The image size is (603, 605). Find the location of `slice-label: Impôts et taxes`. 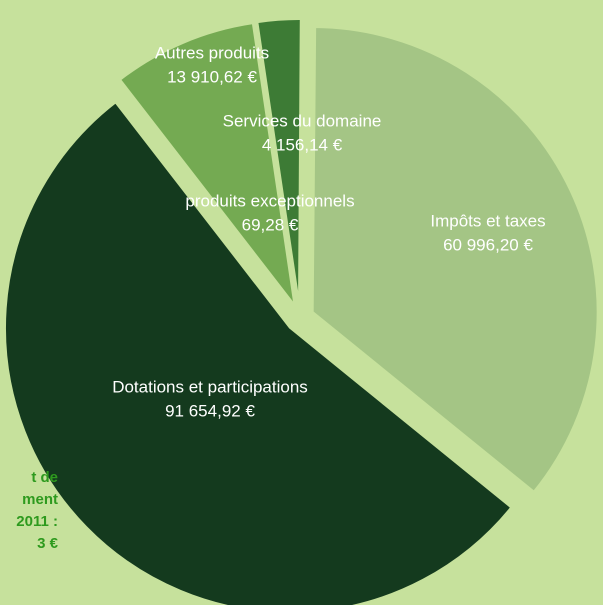

slice-label: Impôts et taxes is located at coordinates (487, 220).